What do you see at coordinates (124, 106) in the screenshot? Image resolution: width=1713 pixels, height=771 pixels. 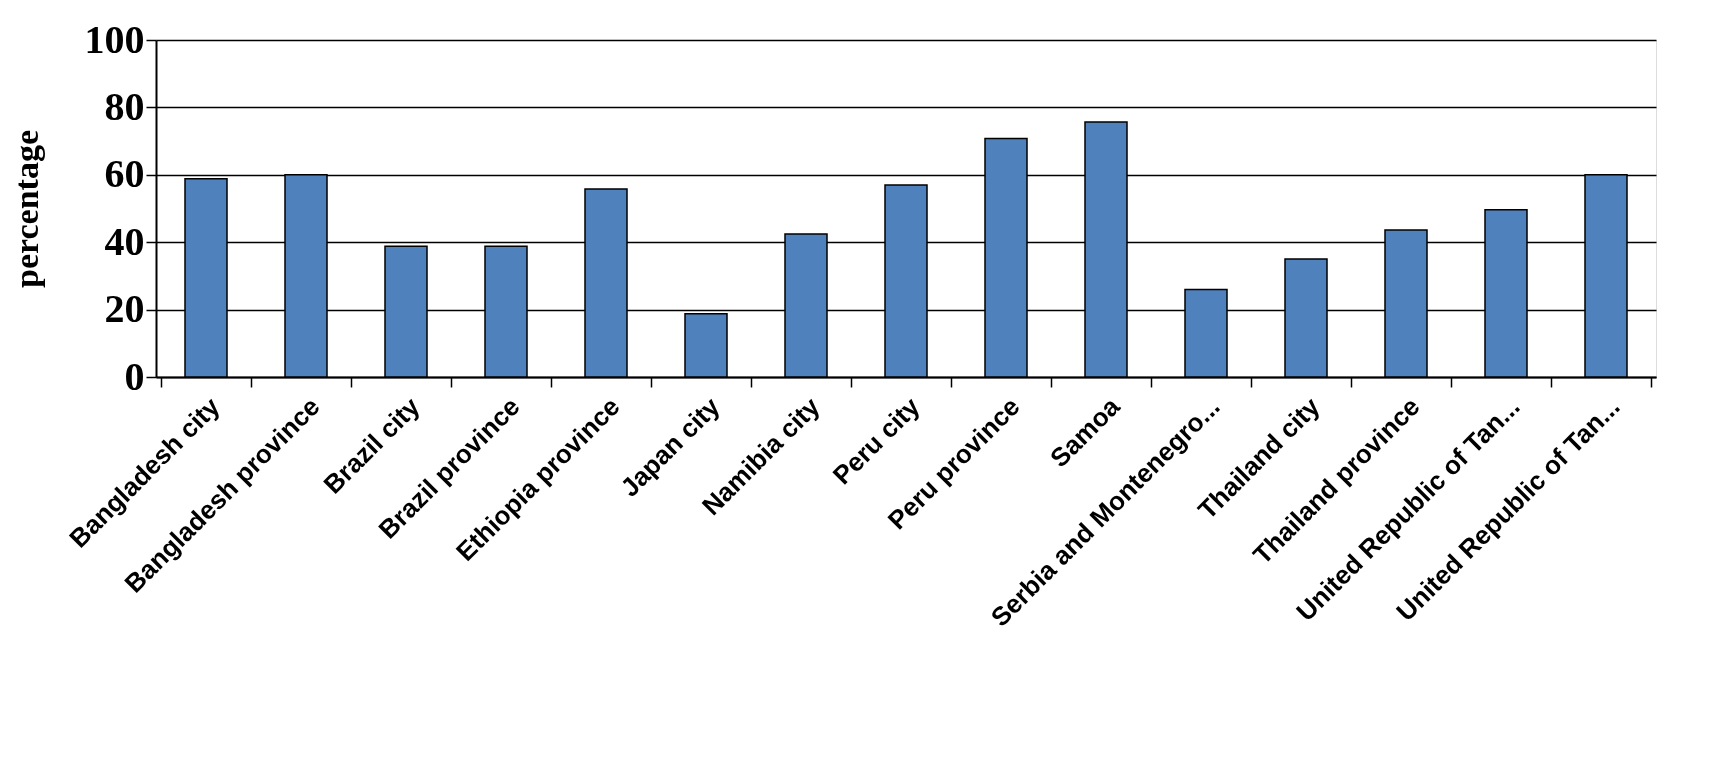 I see `y-tick-label: 80` at bounding box center [124, 106].